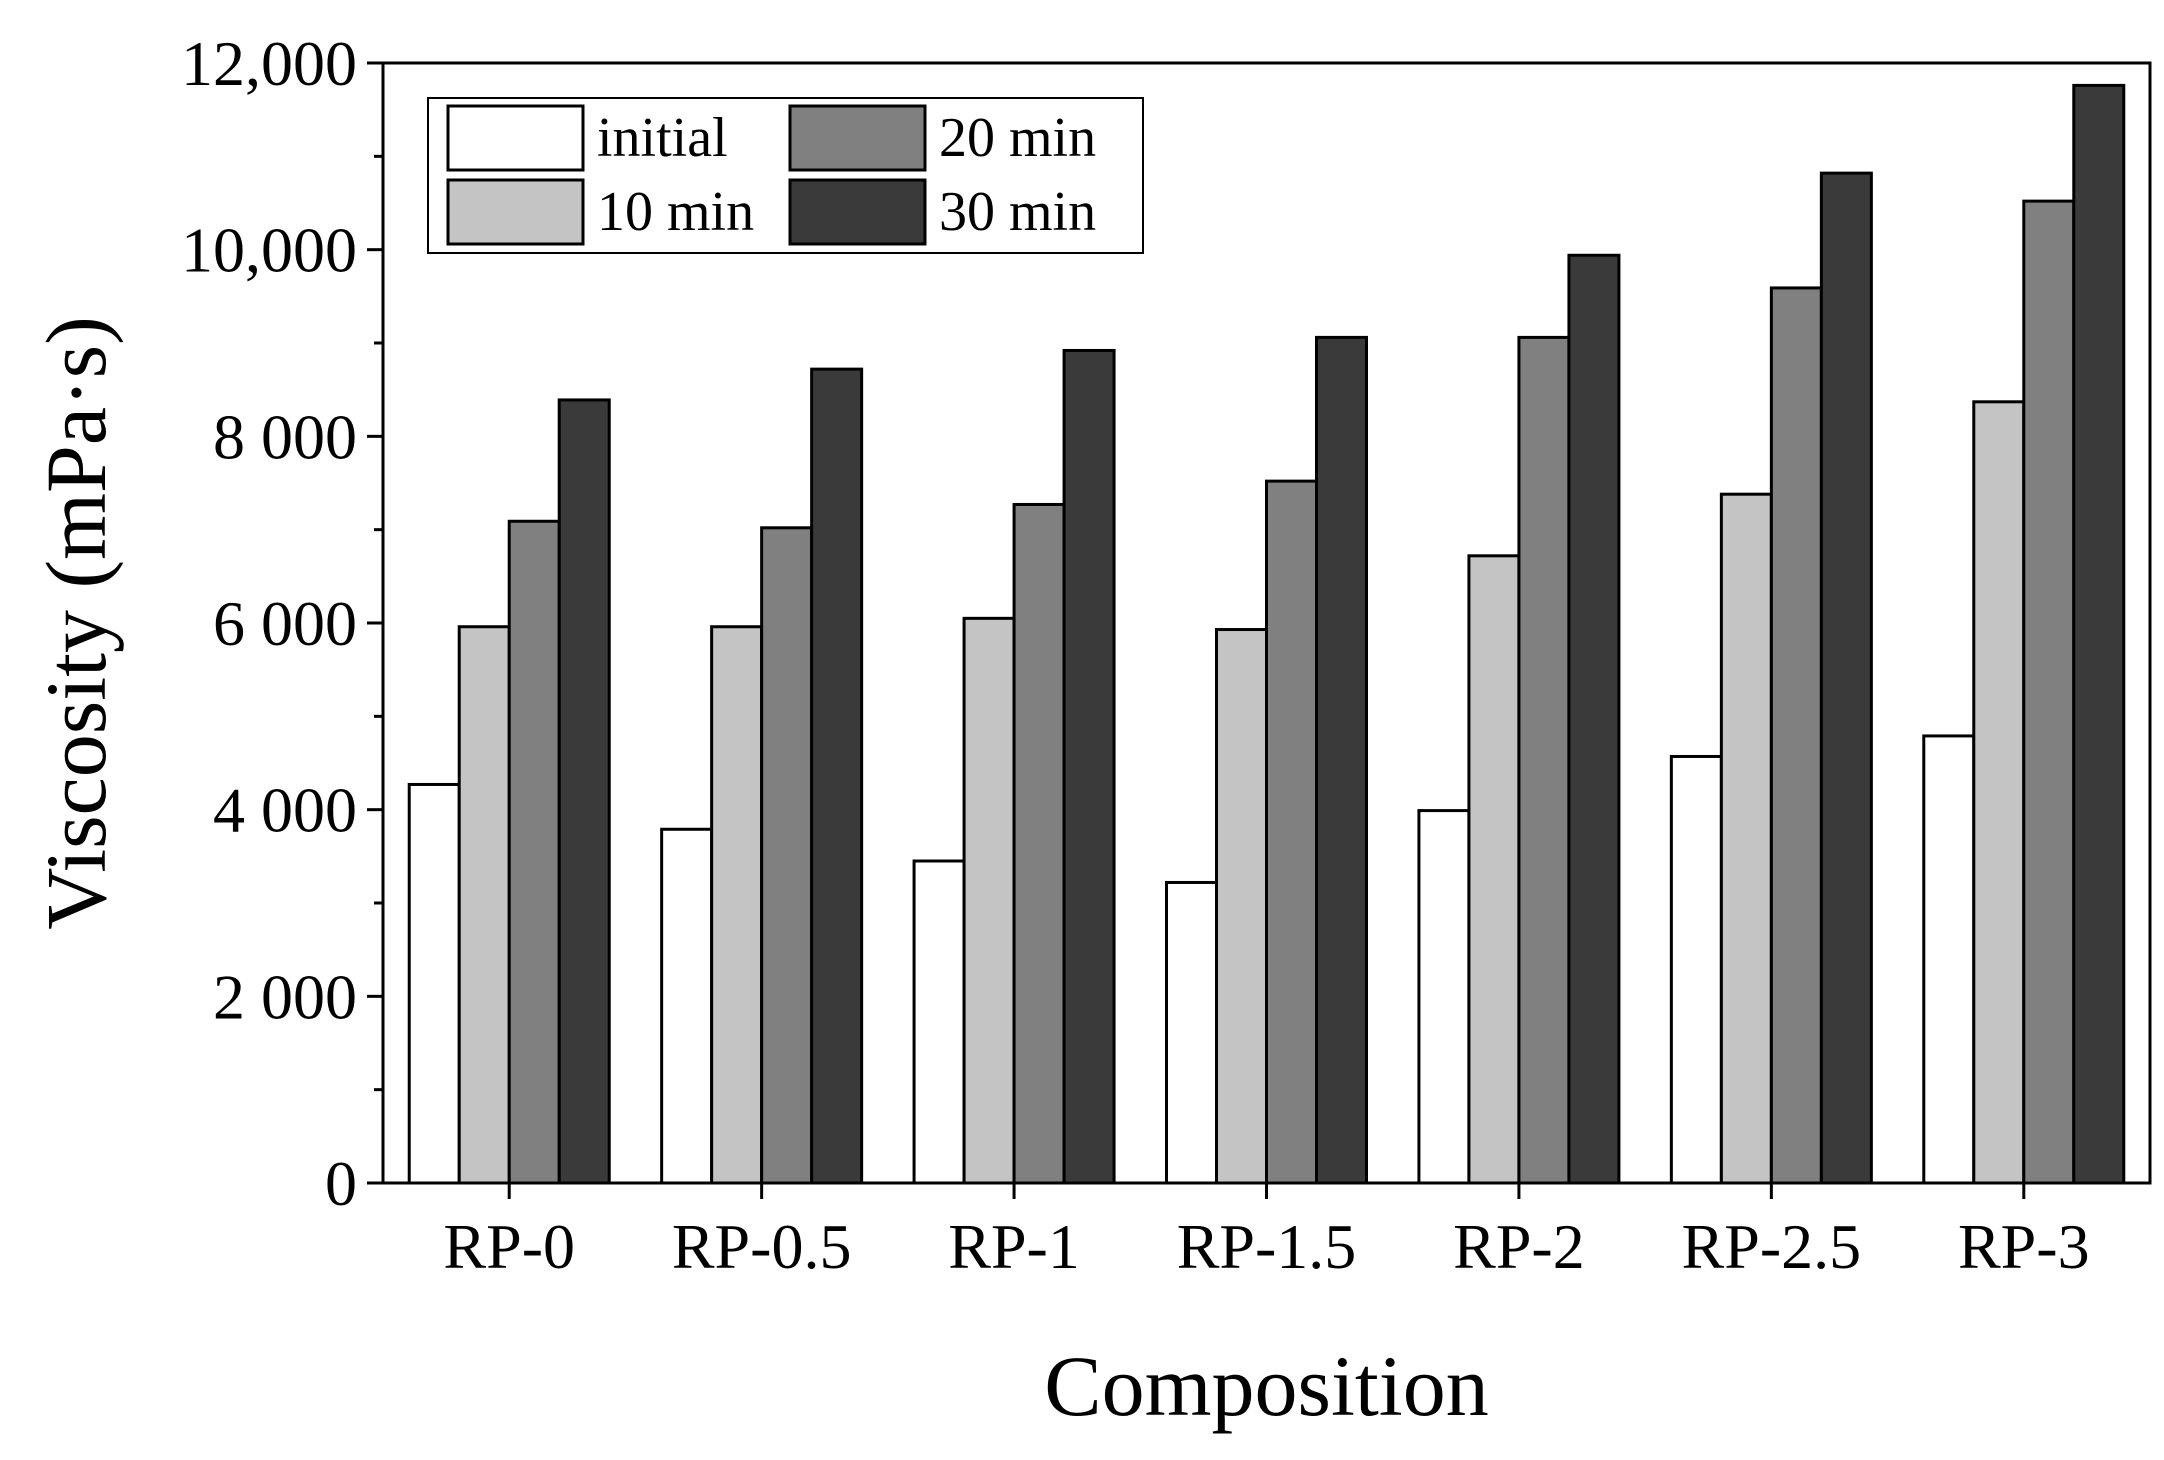 Image resolution: width=2164 pixels, height=1460 pixels. Describe the element at coordinates (534, 852) in the screenshot. I see `bar-rp-0-20-min` at that location.